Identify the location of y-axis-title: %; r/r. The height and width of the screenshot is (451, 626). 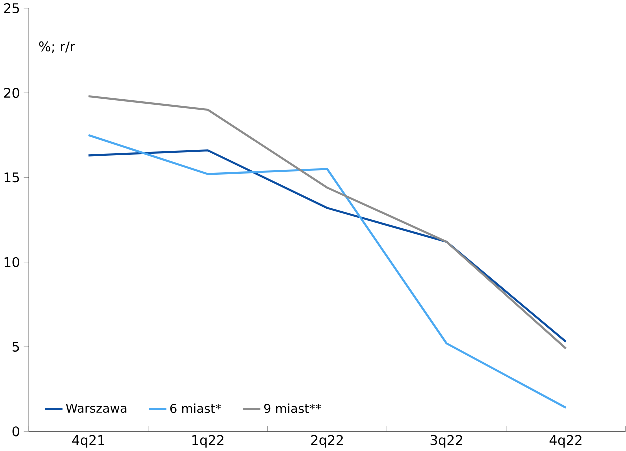
(57, 47).